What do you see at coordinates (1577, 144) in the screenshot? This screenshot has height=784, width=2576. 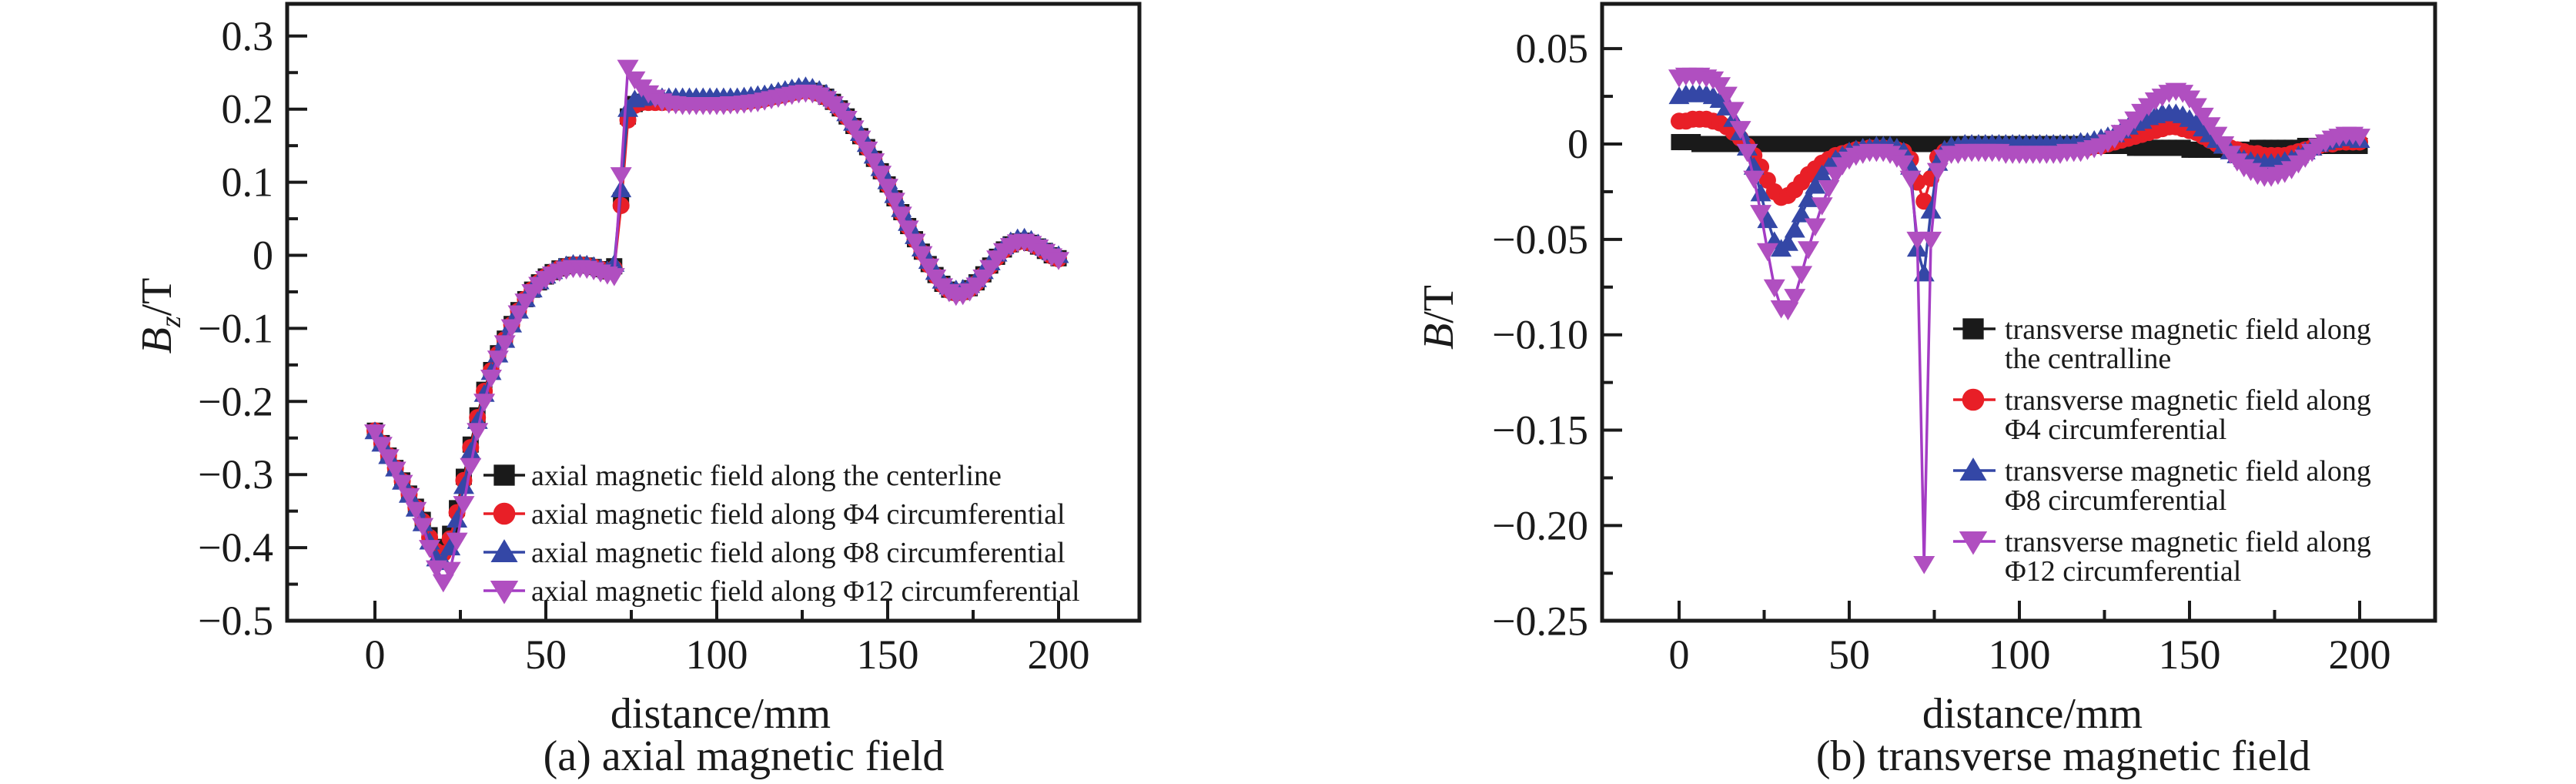 I see `y-tick-label: 0` at bounding box center [1577, 144].